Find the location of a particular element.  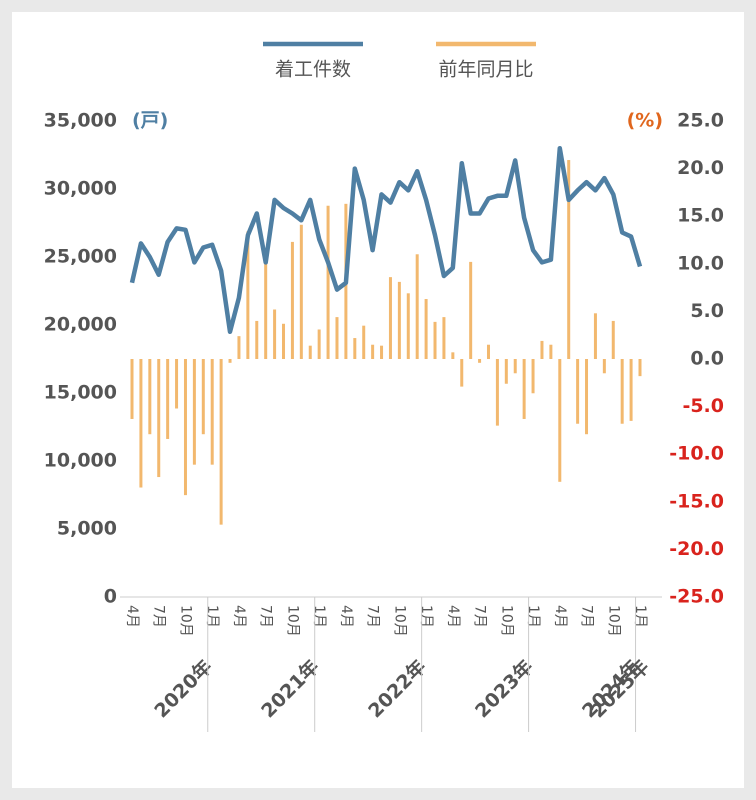

y-unit: (戸) is located at coordinates (150, 121).